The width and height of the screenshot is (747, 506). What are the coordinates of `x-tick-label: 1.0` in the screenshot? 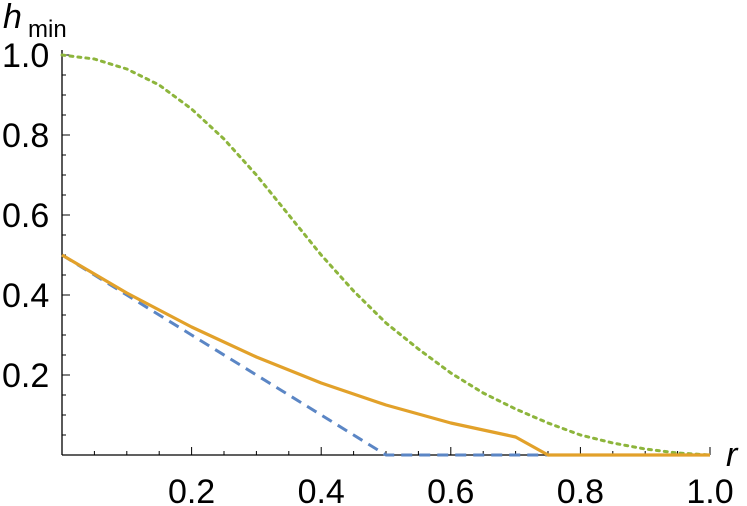 It's located at (709, 489).